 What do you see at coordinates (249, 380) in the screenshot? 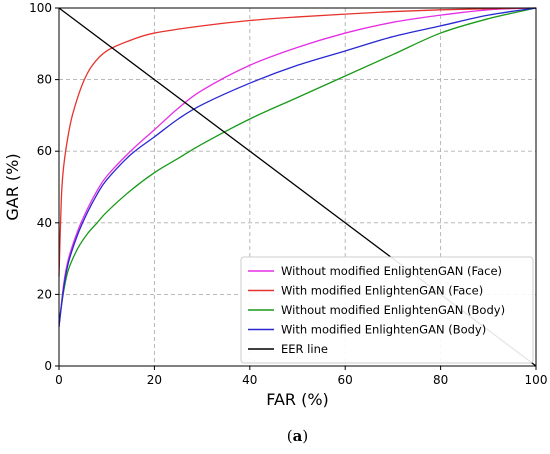
I see `x-tick-label: 40` at bounding box center [249, 380].